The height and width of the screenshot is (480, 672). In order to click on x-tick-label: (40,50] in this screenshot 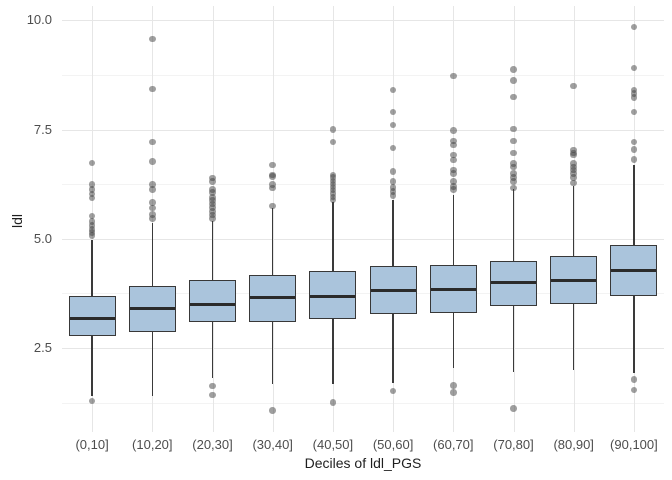, I will do `click(333, 444)`.